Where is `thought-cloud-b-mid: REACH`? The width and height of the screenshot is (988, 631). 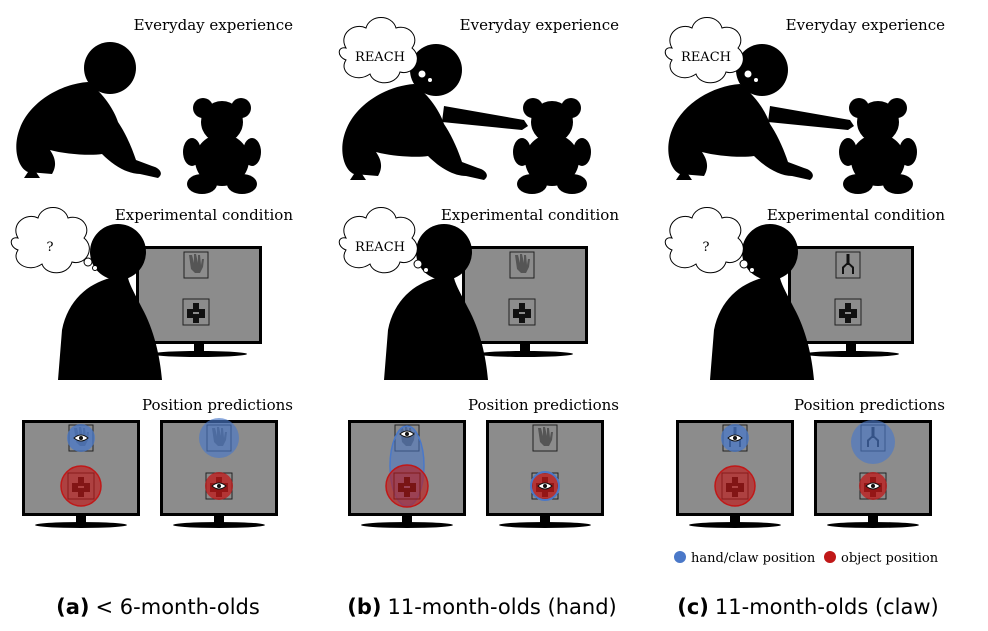 thought-cloud-b-mid: REACH is located at coordinates (383, 240).